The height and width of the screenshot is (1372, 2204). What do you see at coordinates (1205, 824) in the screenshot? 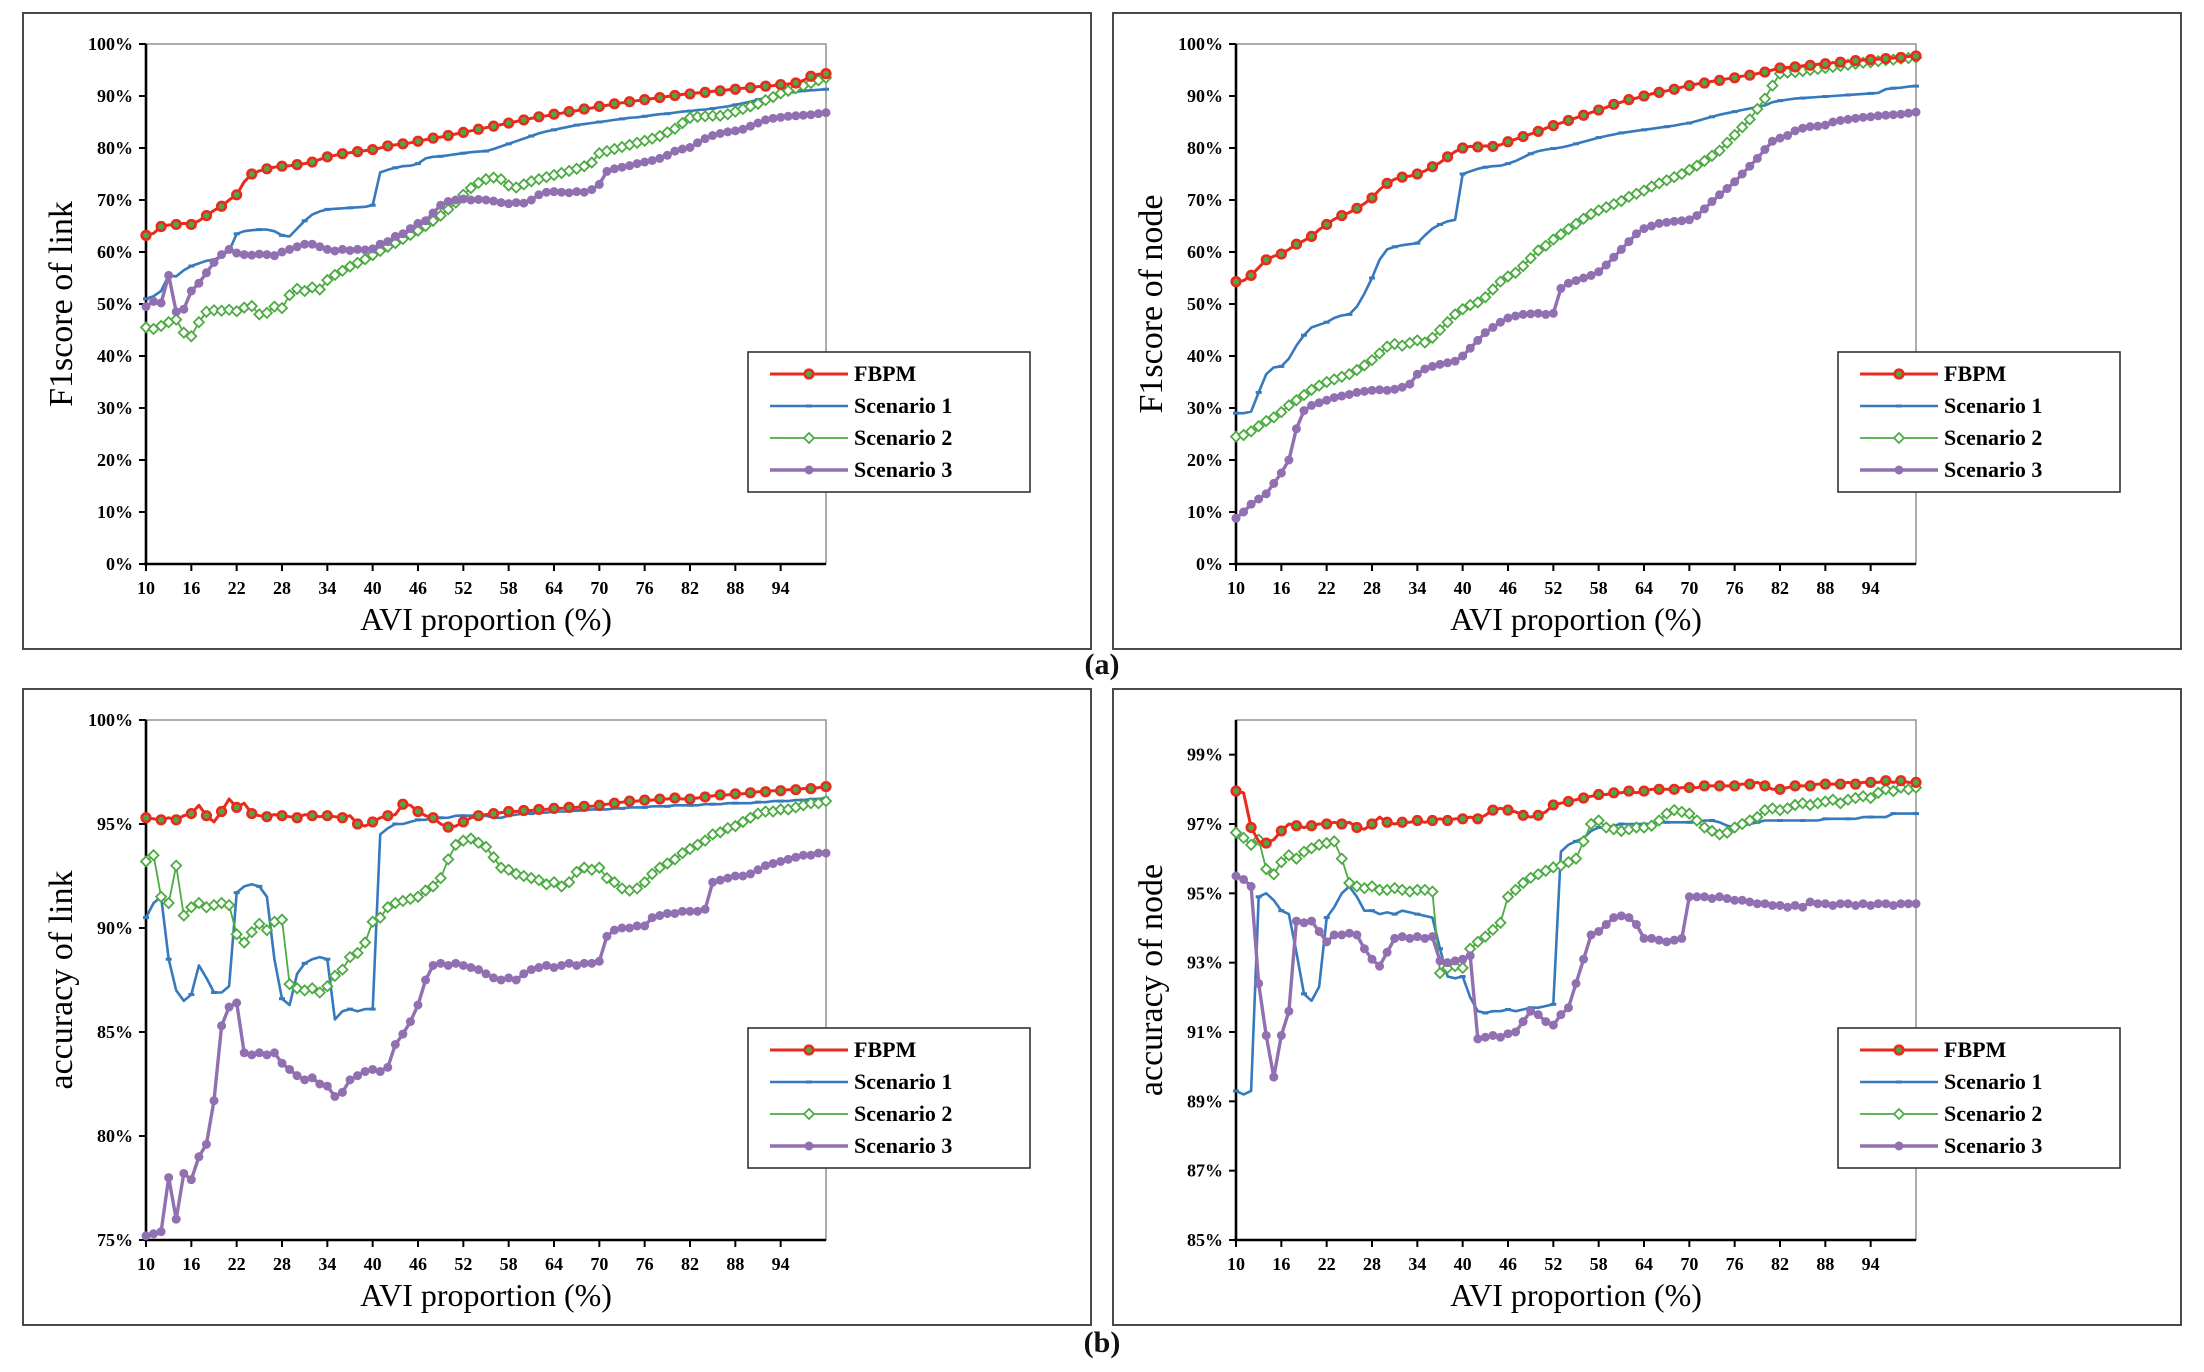
I see `y-tick-label: 97%` at bounding box center [1205, 824].